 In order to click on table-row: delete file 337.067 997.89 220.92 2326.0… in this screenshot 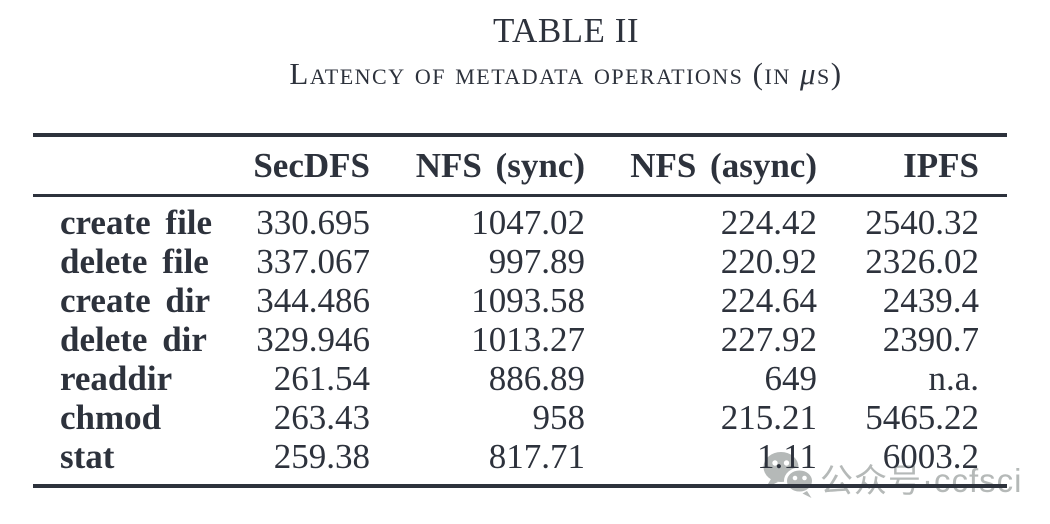, I will do `click(520, 261)`.